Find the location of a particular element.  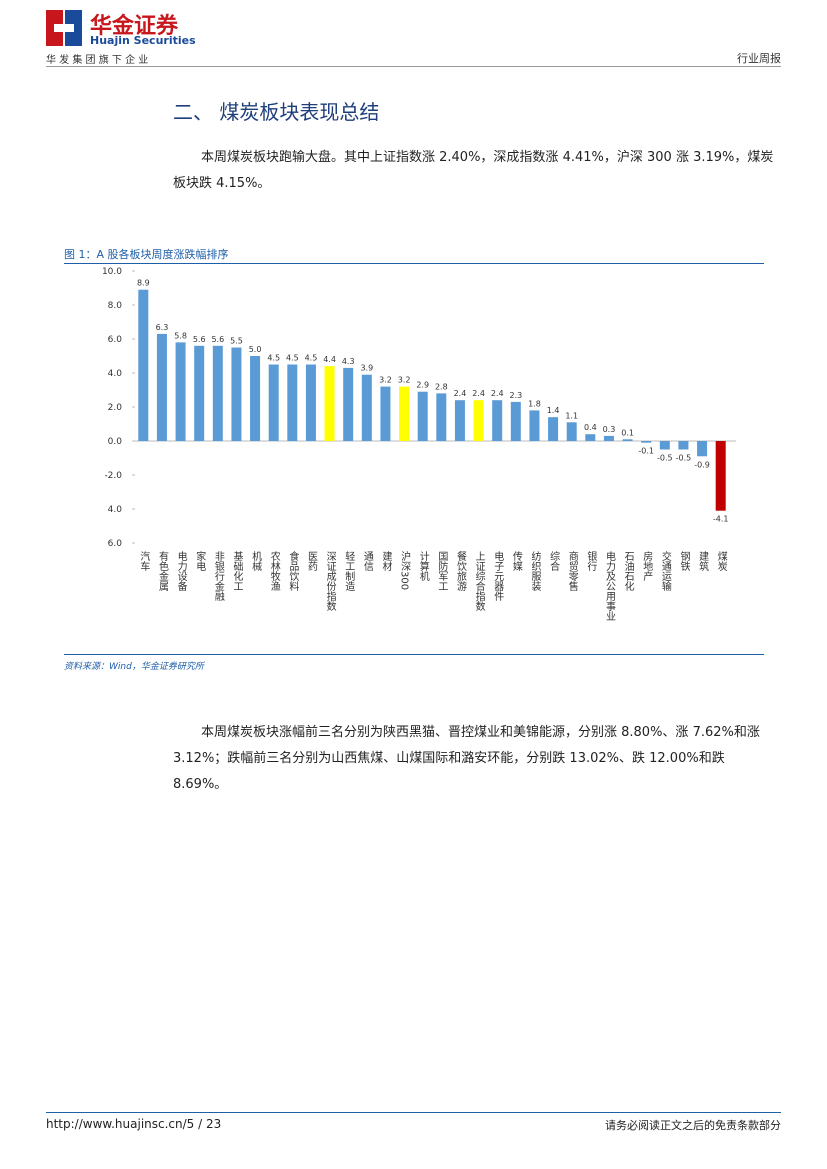

x-tick-label: 建材 is located at coordinates (386, 560).